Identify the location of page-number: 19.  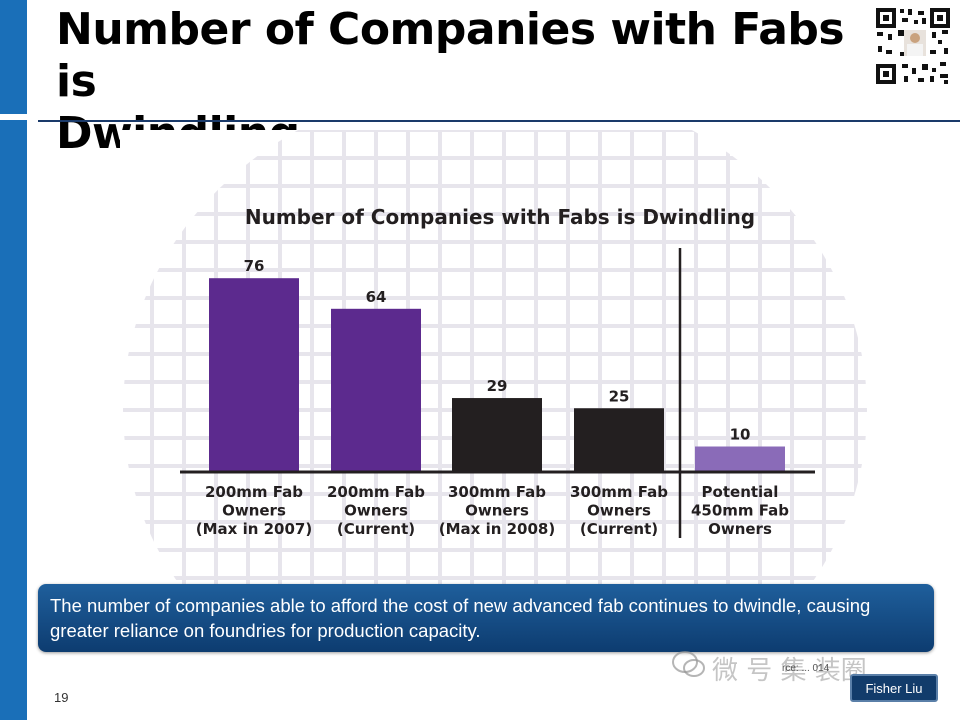
(61, 697).